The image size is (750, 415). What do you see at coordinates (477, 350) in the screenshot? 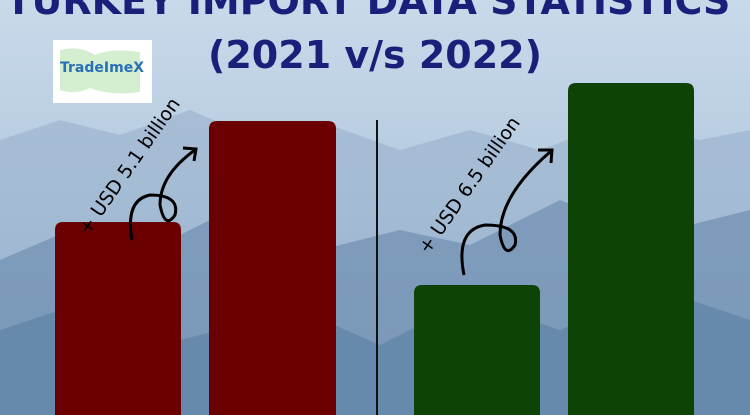
I see `bar-2021-right` at bounding box center [477, 350].